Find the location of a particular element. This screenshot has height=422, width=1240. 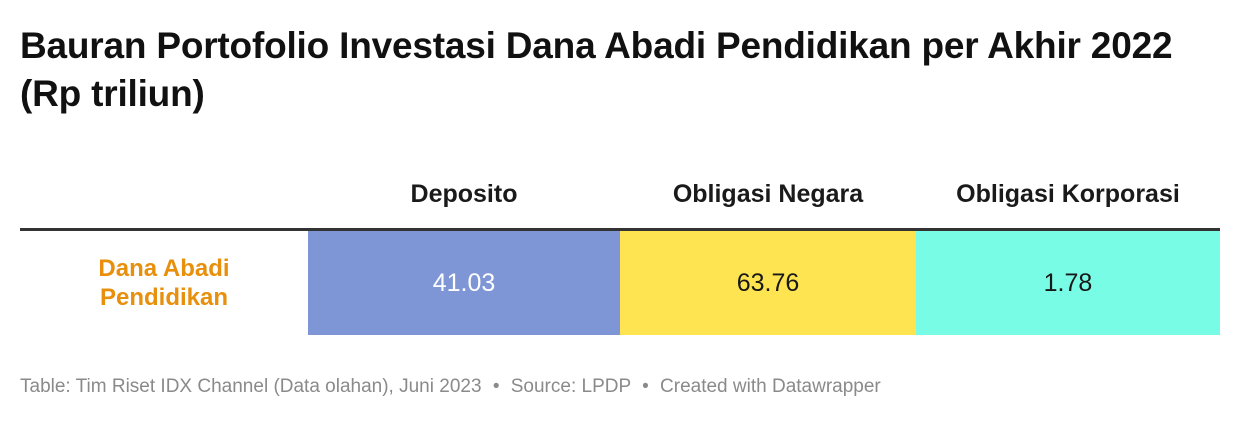

footer-source: Source: LPDP is located at coordinates (570, 386).